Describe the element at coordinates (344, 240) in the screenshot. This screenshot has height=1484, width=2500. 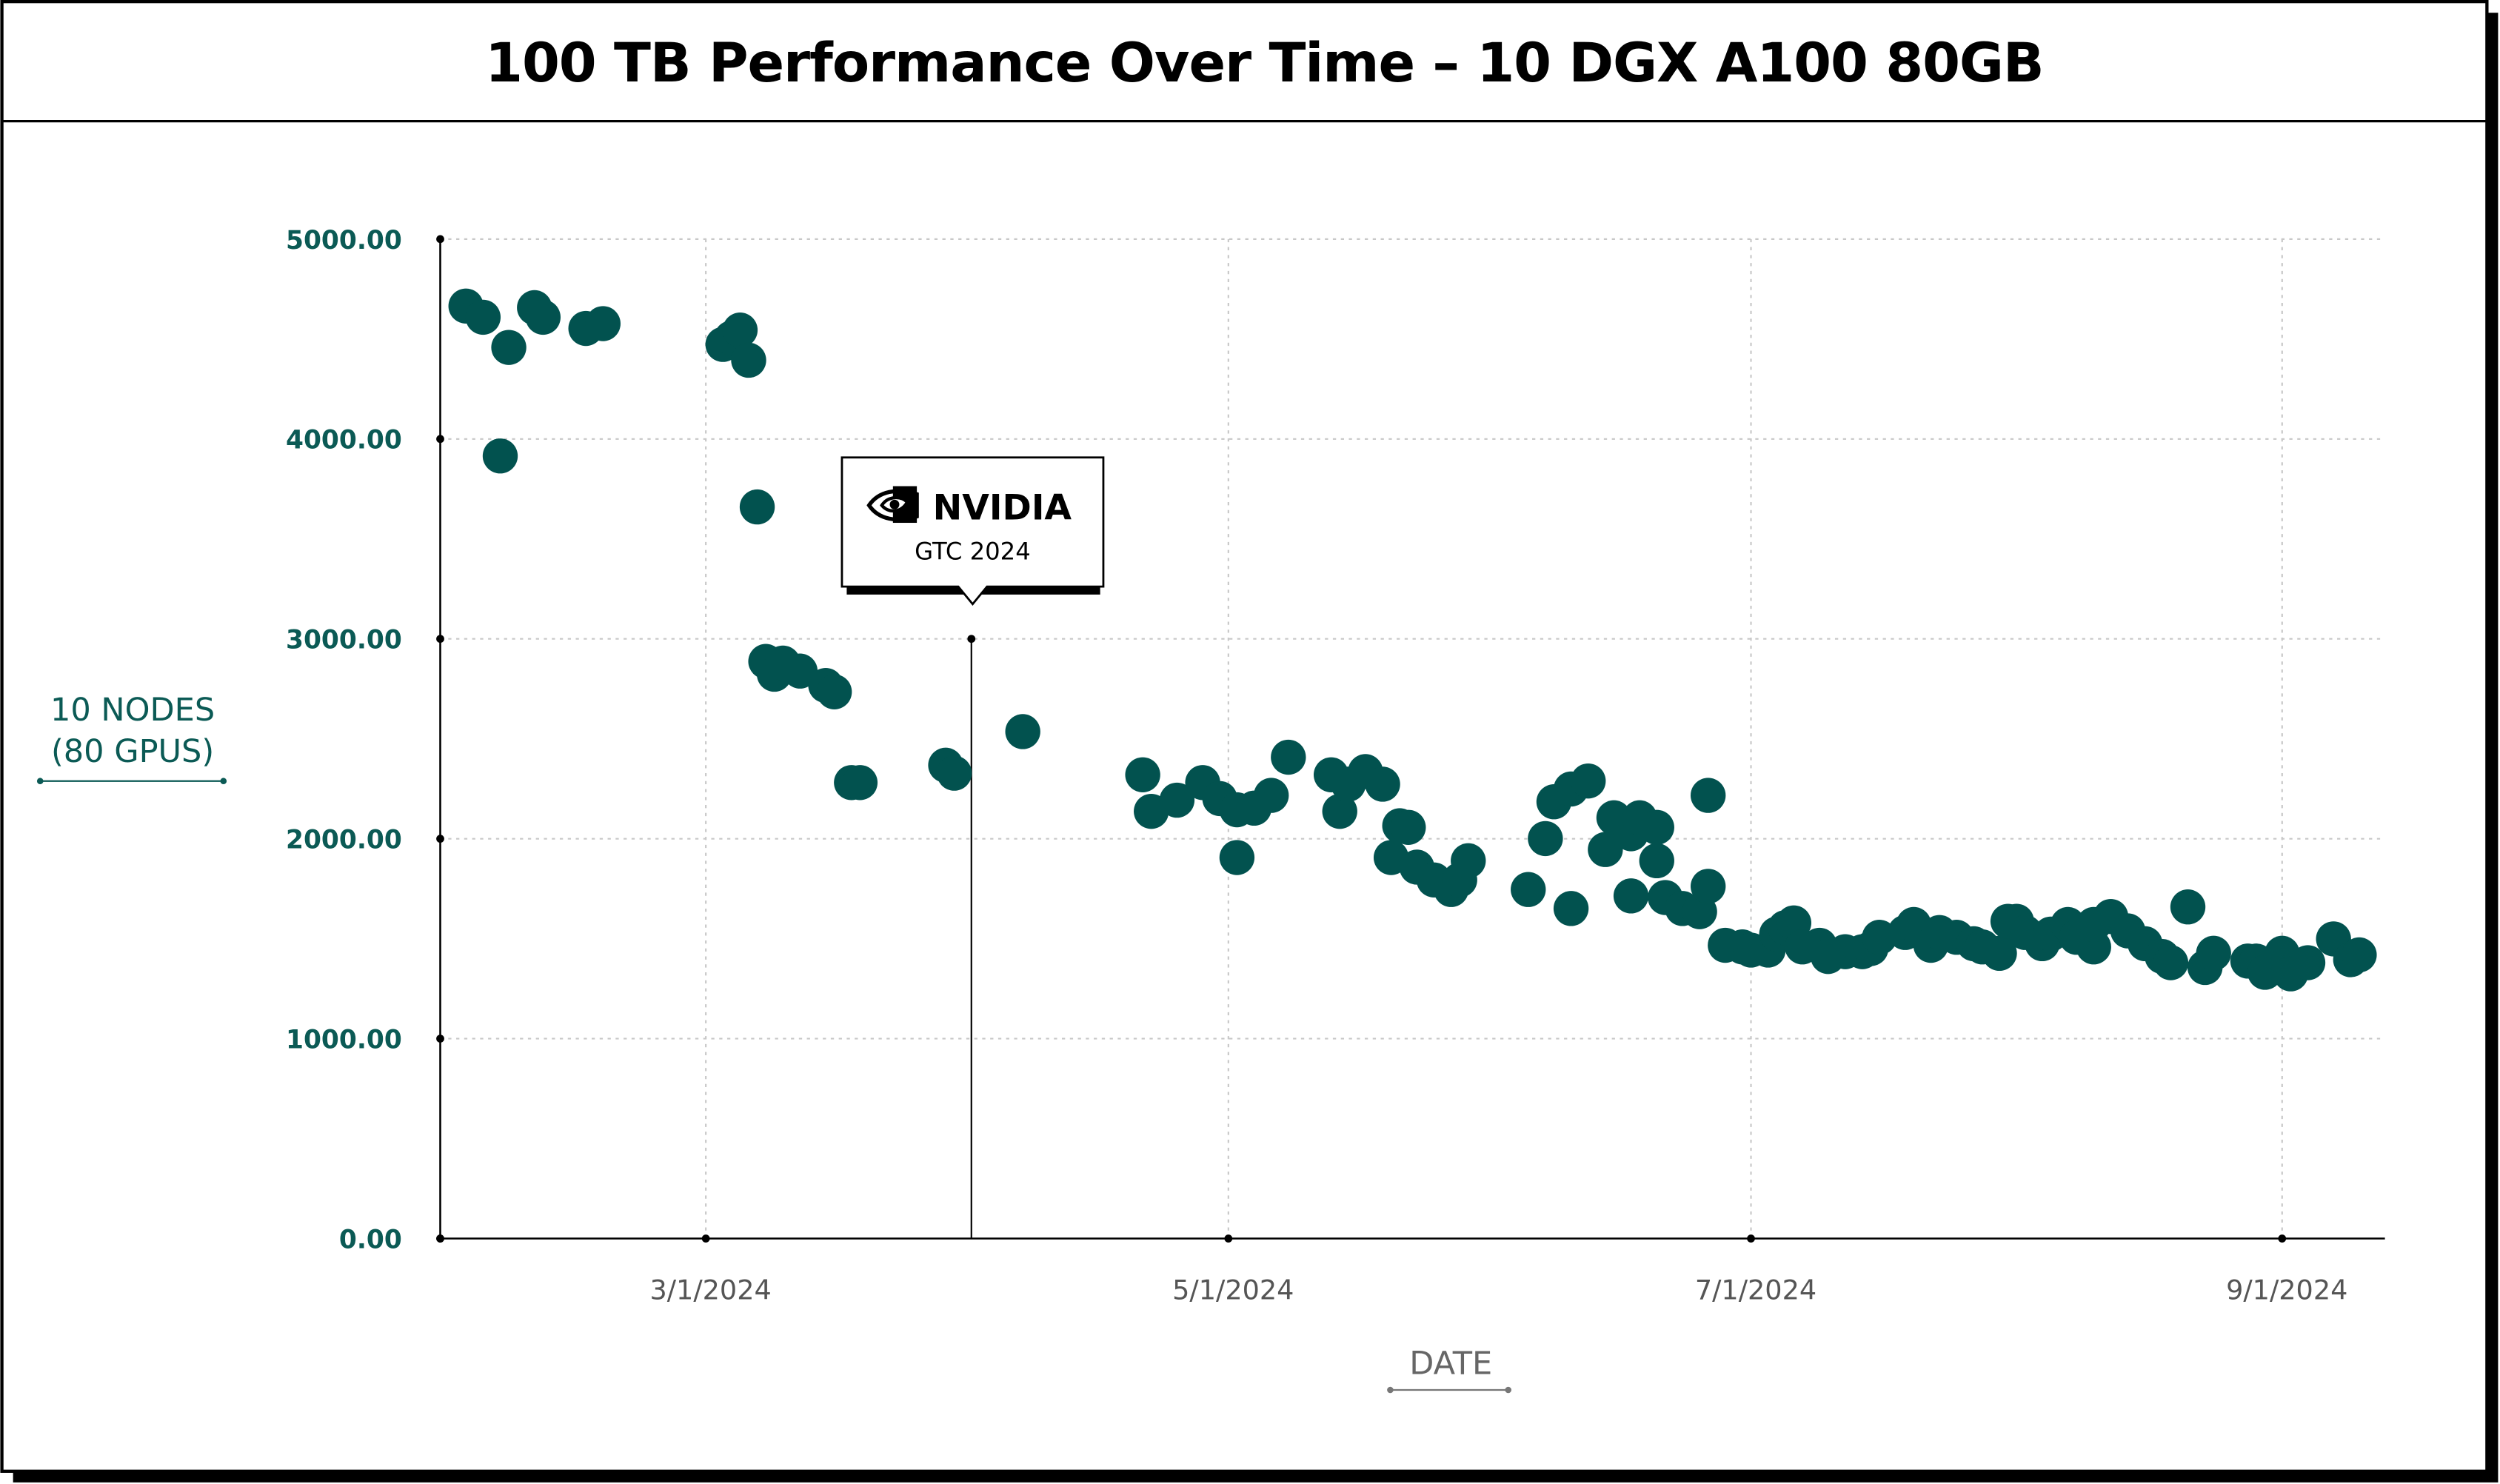
I see `y-tick-label: 5000.00` at that location.